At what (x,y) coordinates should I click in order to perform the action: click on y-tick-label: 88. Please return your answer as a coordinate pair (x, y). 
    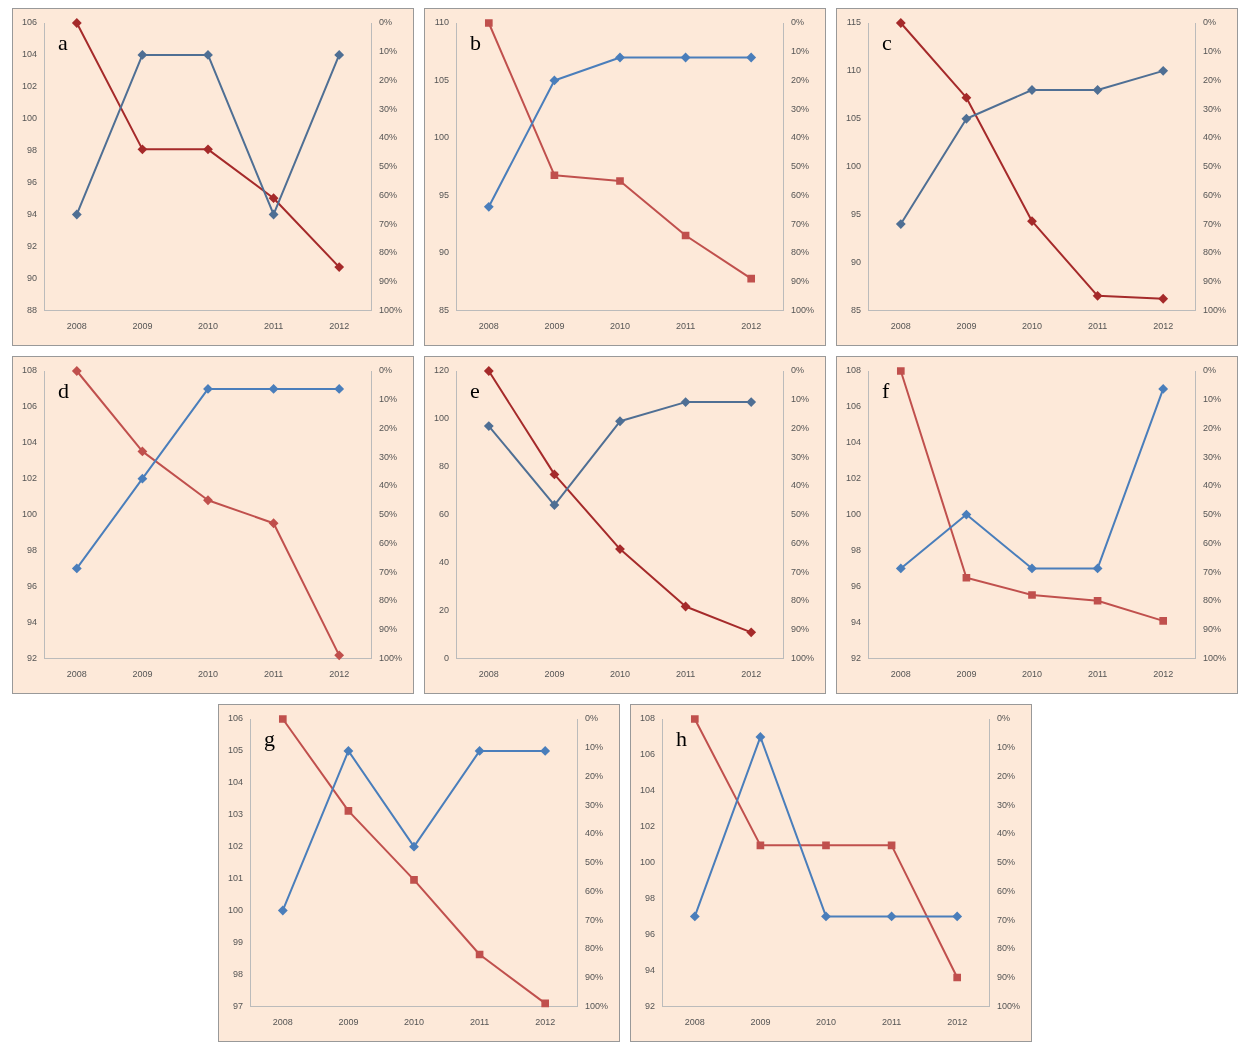
    Looking at the image, I should click on (32, 309).